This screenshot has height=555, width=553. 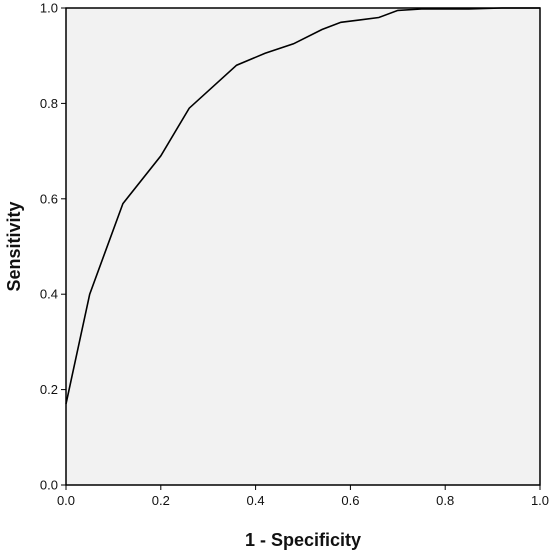 I want to click on y-axis-ticks: 0.0 0.2 0.4 0.6 0.8 1.0, so click(x=53, y=247).